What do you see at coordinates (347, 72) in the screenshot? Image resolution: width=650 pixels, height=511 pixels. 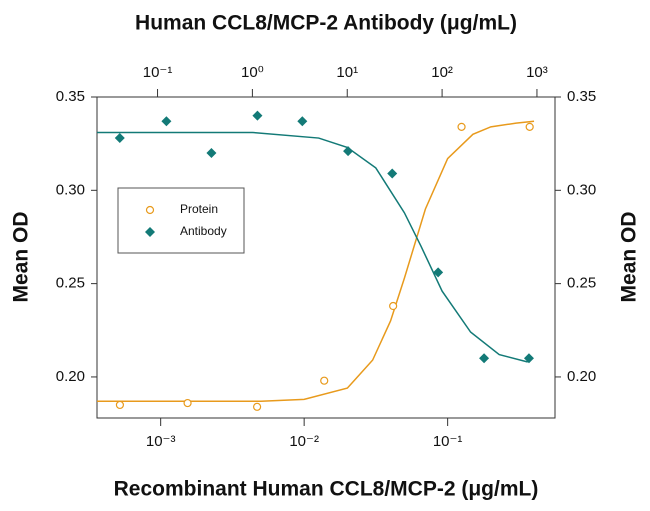 I see `x2-tick-label: 10¹` at bounding box center [347, 72].